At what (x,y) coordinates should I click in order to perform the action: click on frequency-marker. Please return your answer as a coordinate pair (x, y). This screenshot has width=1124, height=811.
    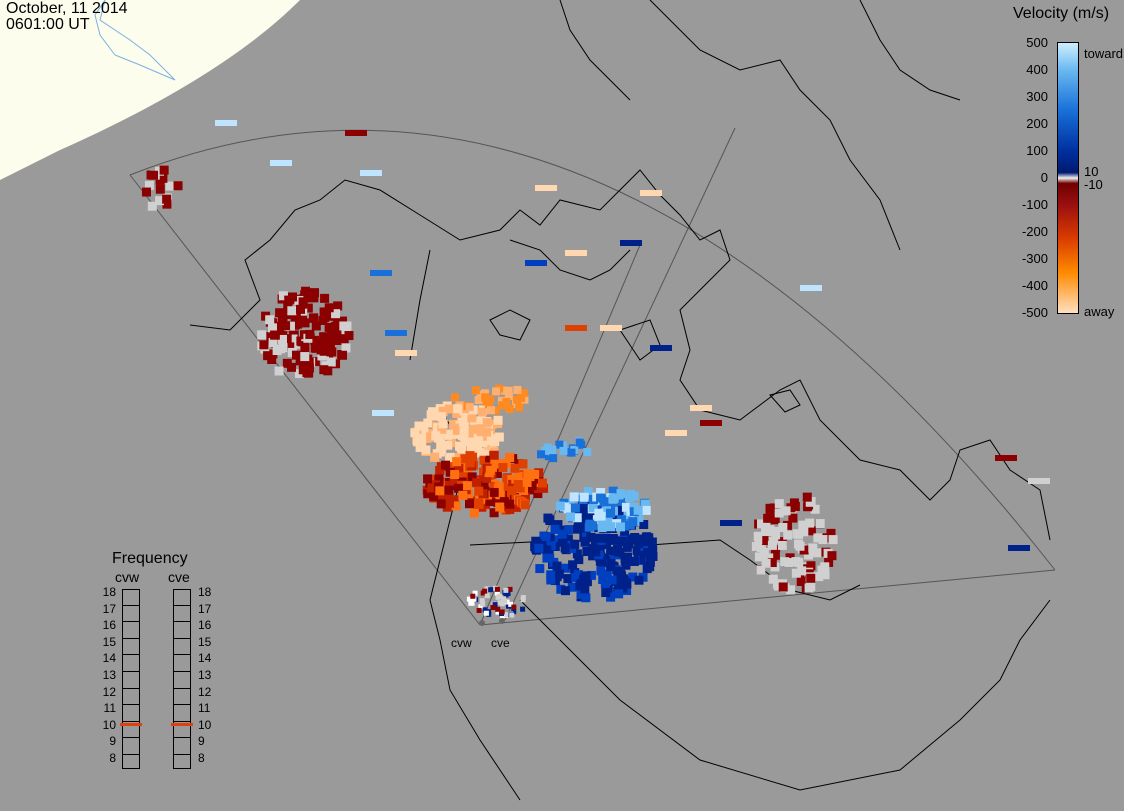
    Looking at the image, I should click on (182, 724).